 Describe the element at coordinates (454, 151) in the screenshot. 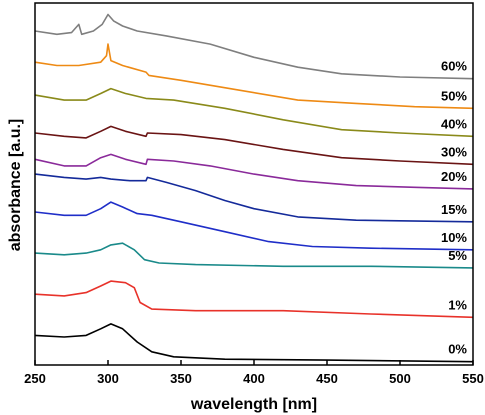

I see `series-label-6: 30%` at that location.